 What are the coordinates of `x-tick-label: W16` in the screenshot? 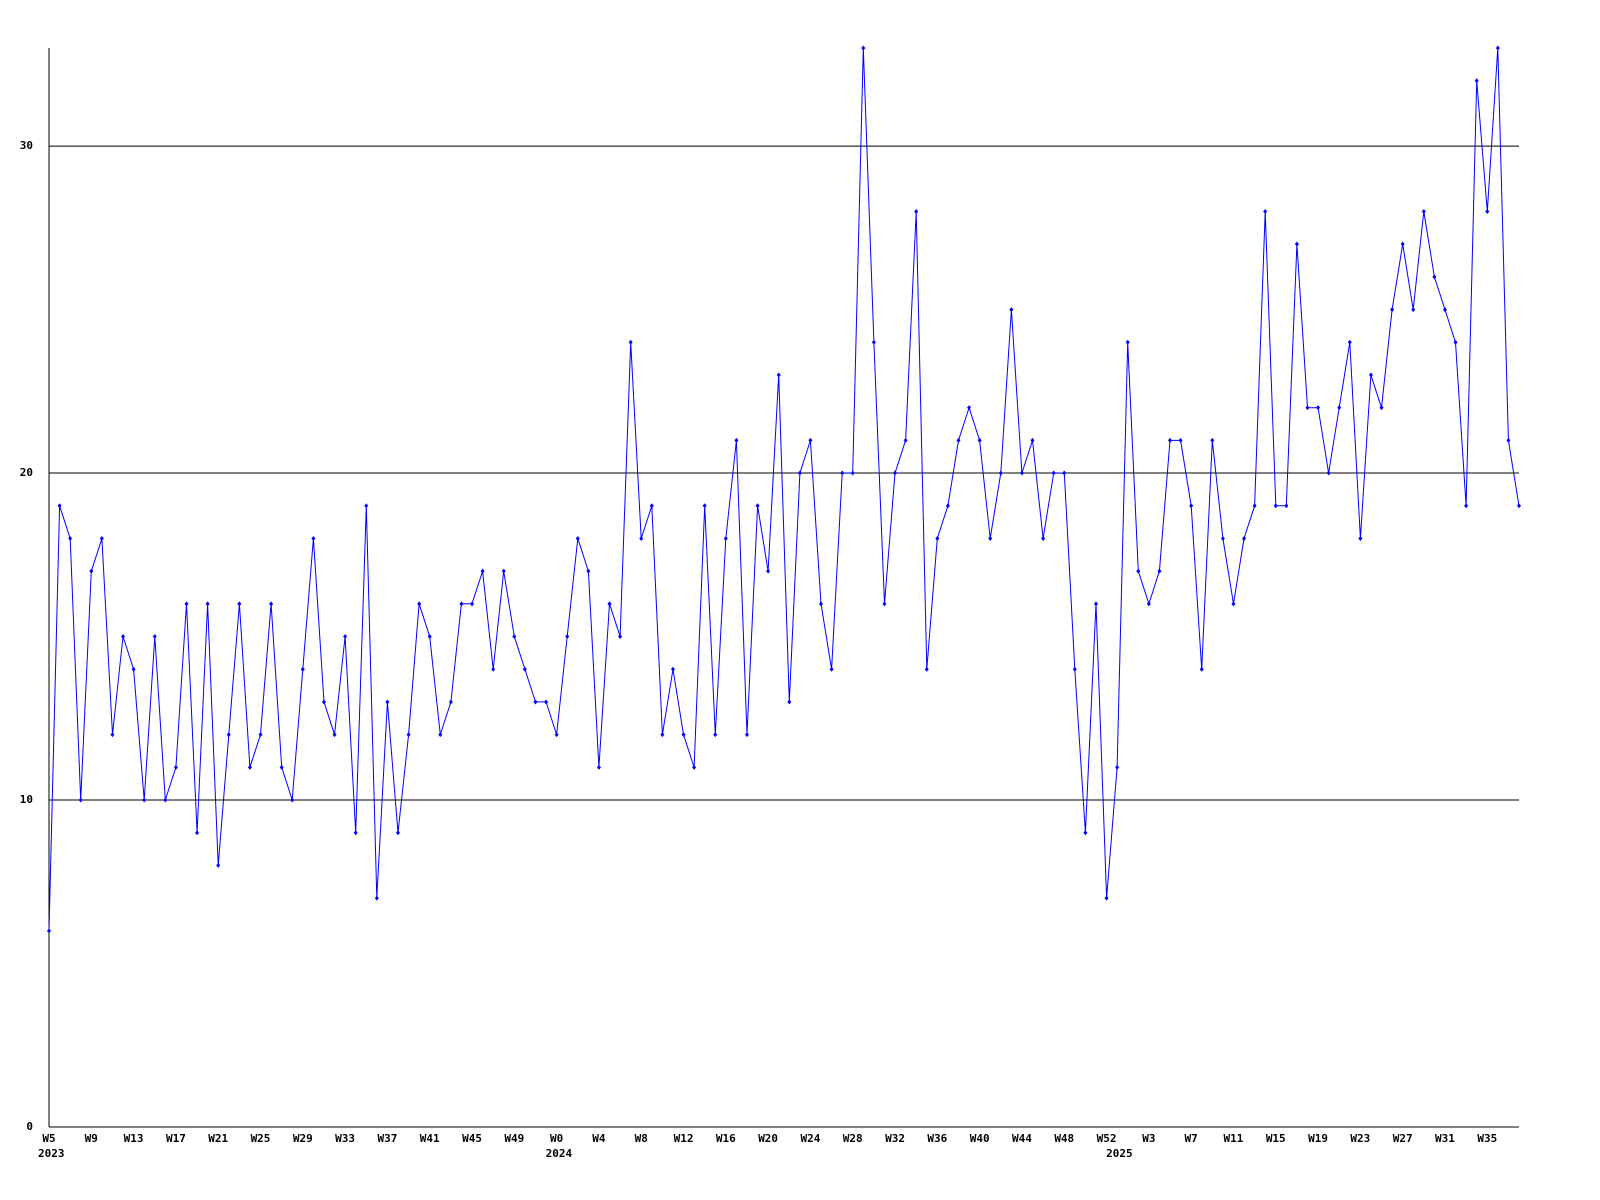 It's located at (726, 1138).